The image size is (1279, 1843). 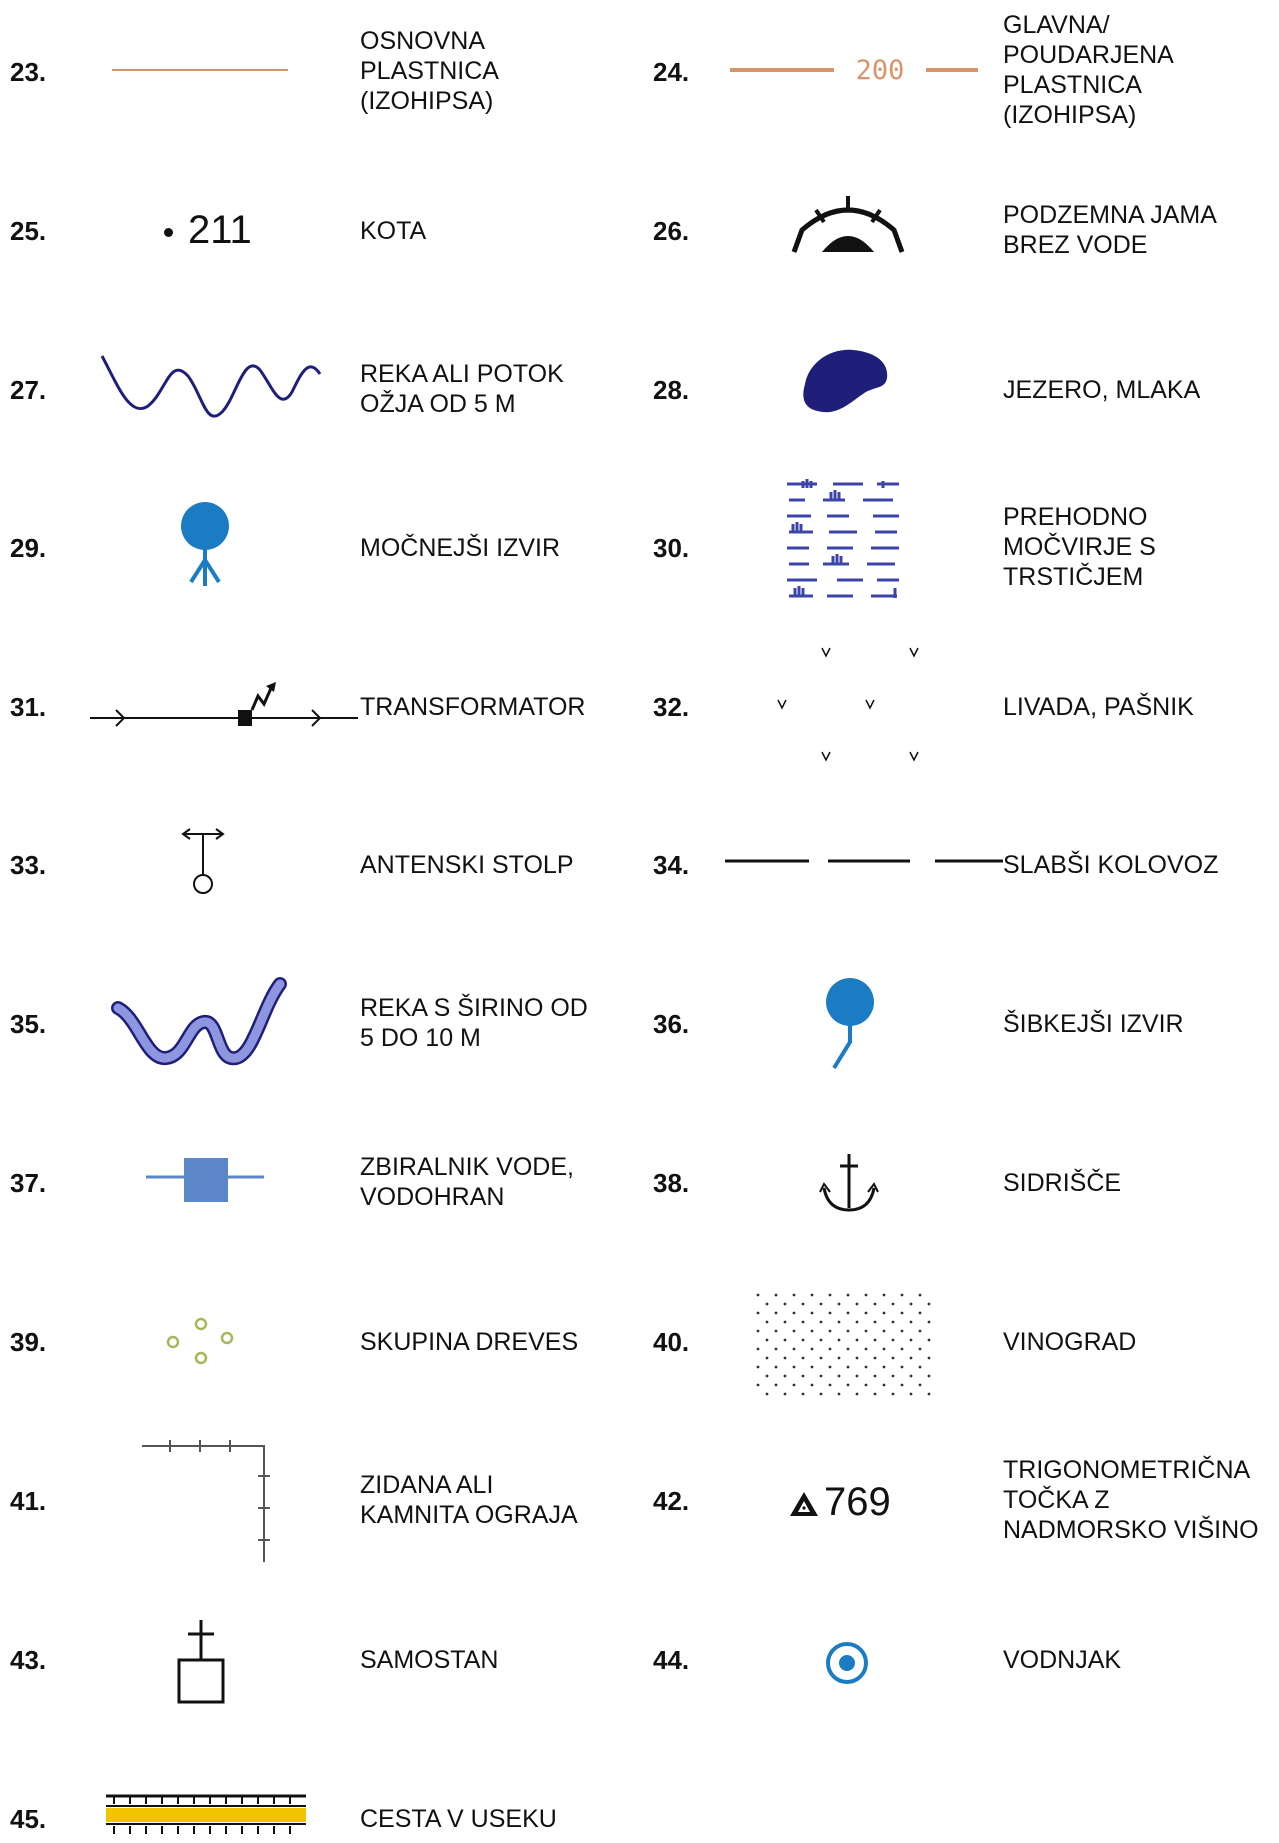 I want to click on index-contour-icon: 200, so click(x=854, y=71).